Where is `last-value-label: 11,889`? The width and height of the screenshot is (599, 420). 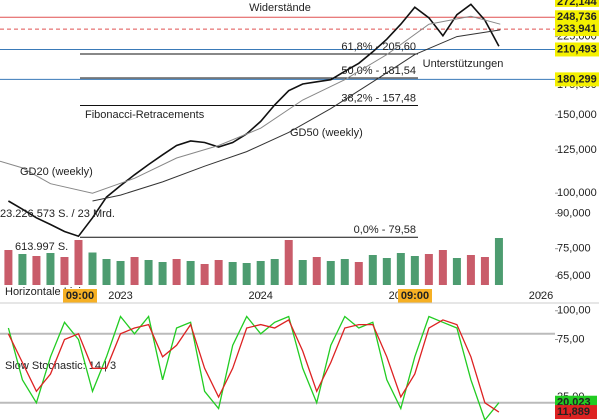 last-value-label: 11,889 is located at coordinates (573, 412).